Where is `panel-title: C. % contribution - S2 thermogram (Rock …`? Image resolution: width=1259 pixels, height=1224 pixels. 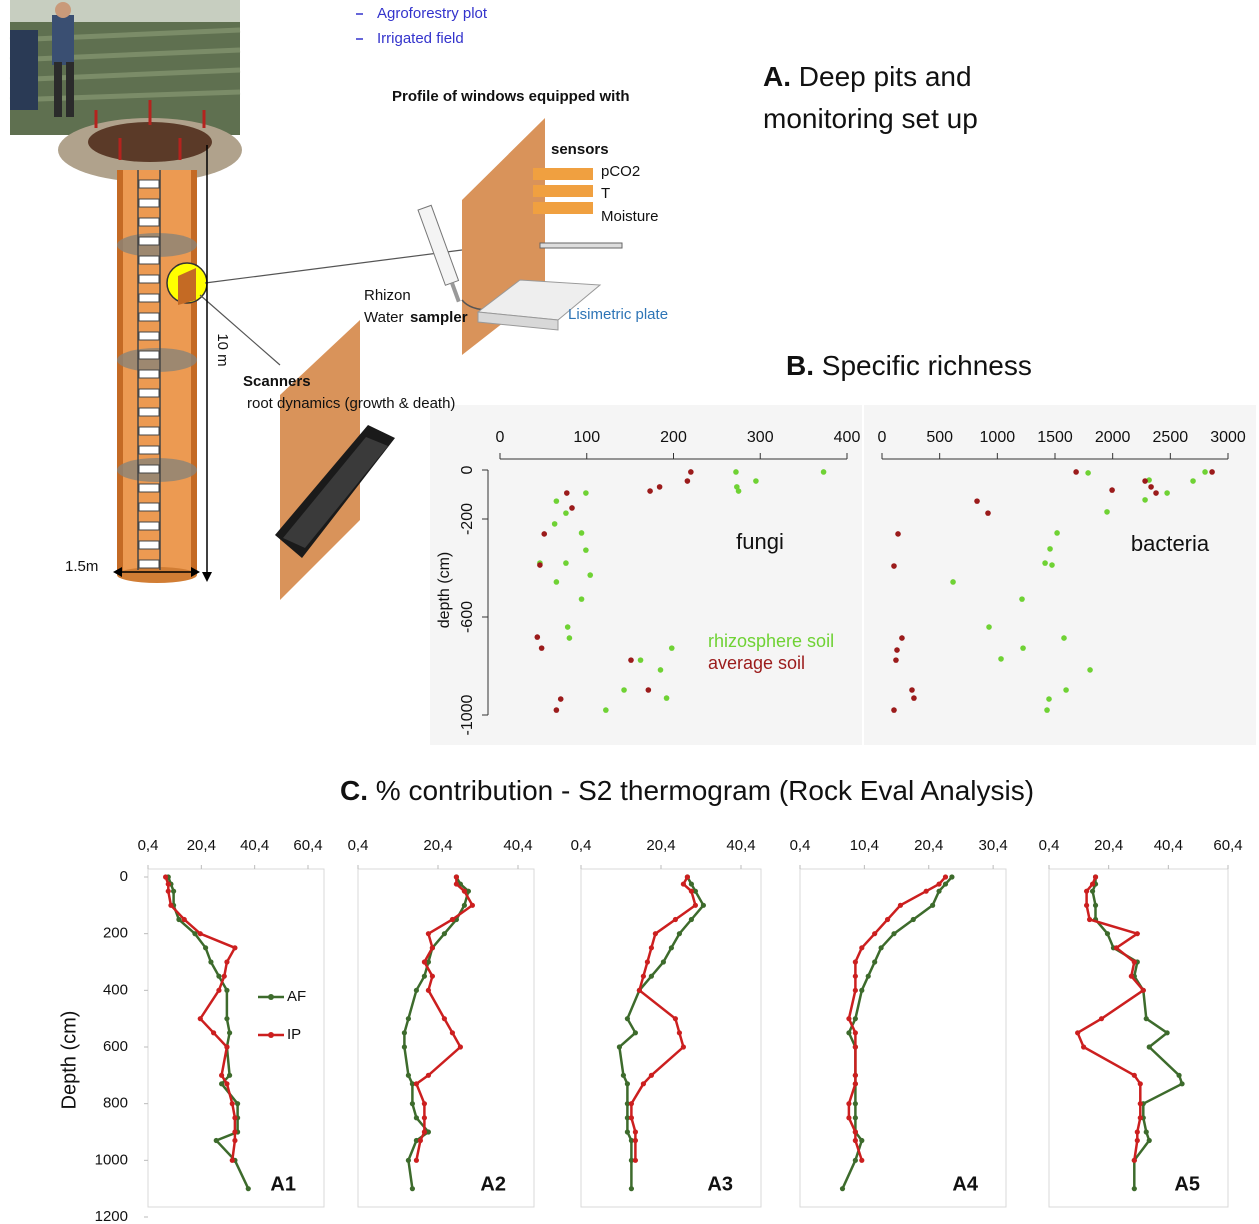
panel-title: C. % contribution - S2 thermogram (Rock … is located at coordinates (687, 791).